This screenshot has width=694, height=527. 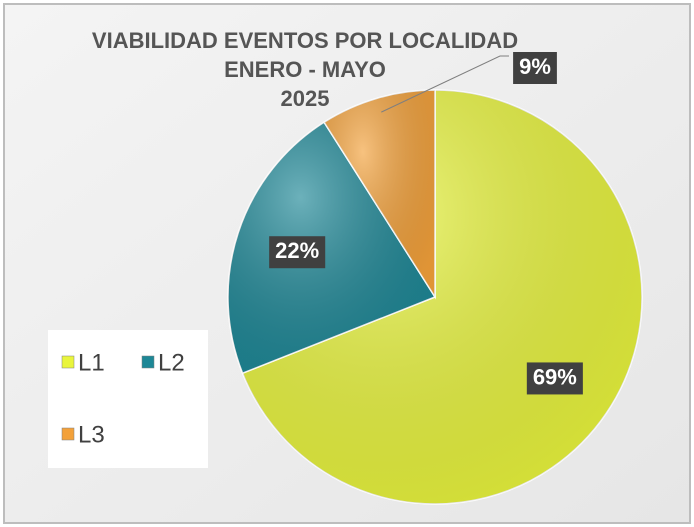 I want to click on chart-title: VIABILIDAD EVENTOS POR LOCALIDAD, so click(x=305, y=40).